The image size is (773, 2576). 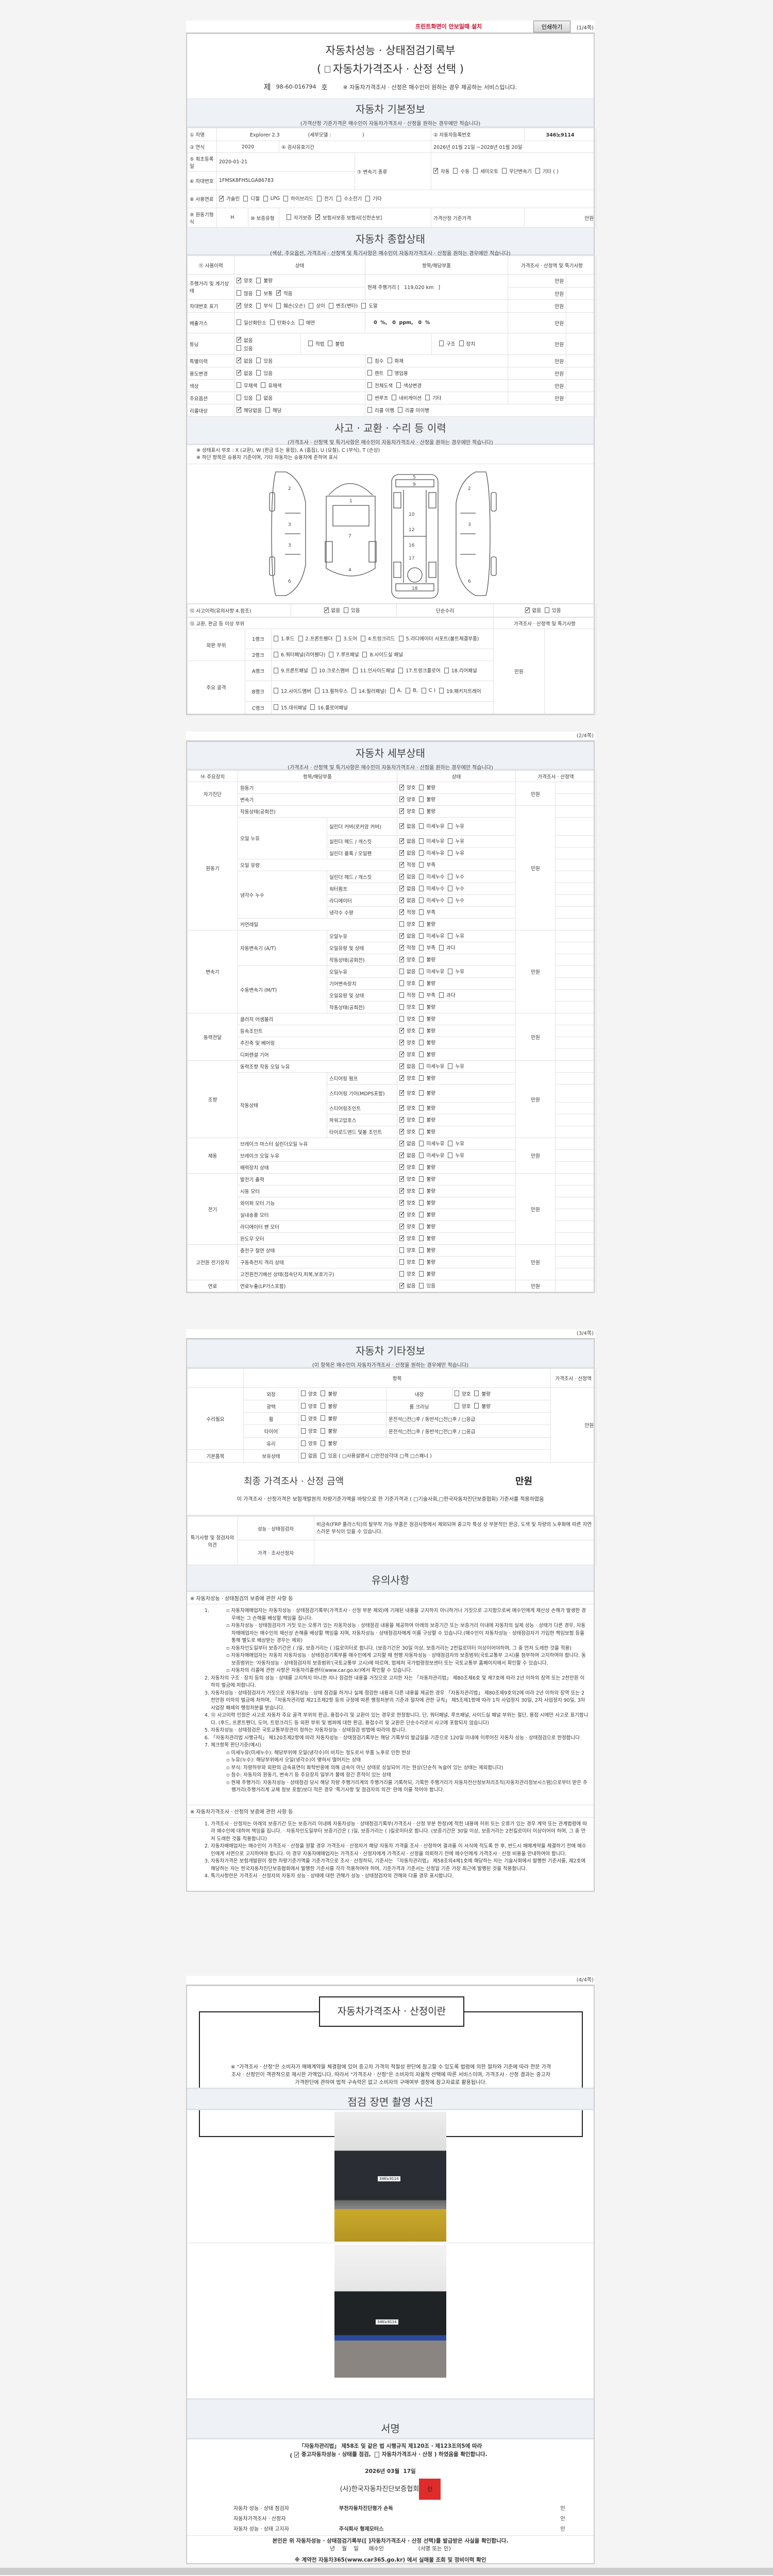 What do you see at coordinates (431, 889) in the screenshot?
I see `checkbox-option: 미세누수` at bounding box center [431, 889].